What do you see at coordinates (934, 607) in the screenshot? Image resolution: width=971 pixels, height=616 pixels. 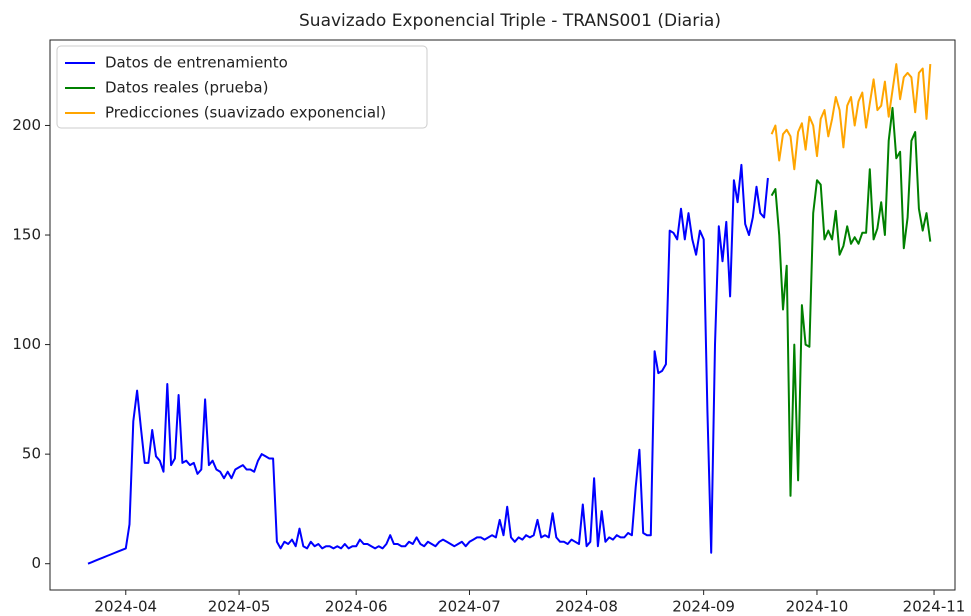 I see `x-tick-label: 2024-11` at bounding box center [934, 607].